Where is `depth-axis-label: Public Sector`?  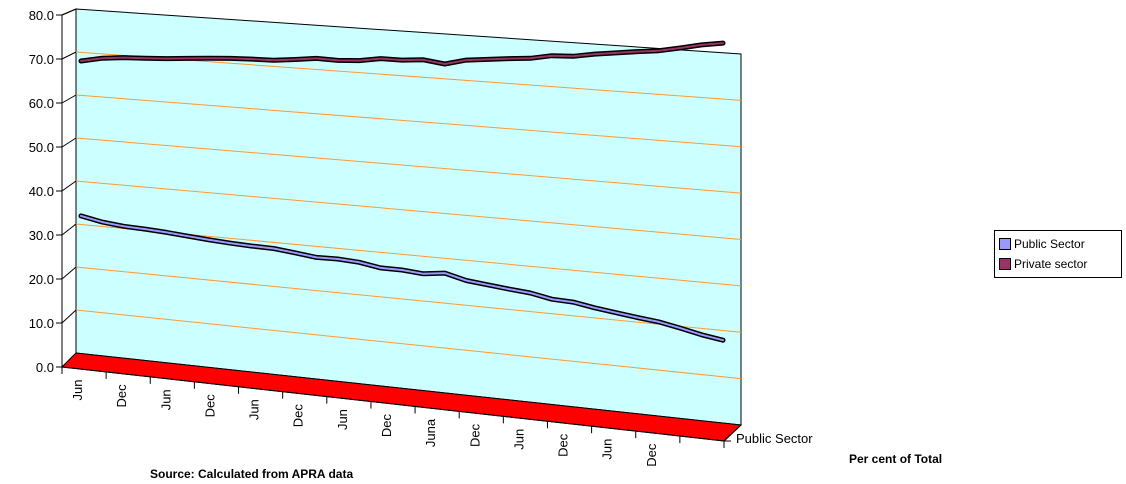
depth-axis-label: Public Sector is located at coordinates (774, 438).